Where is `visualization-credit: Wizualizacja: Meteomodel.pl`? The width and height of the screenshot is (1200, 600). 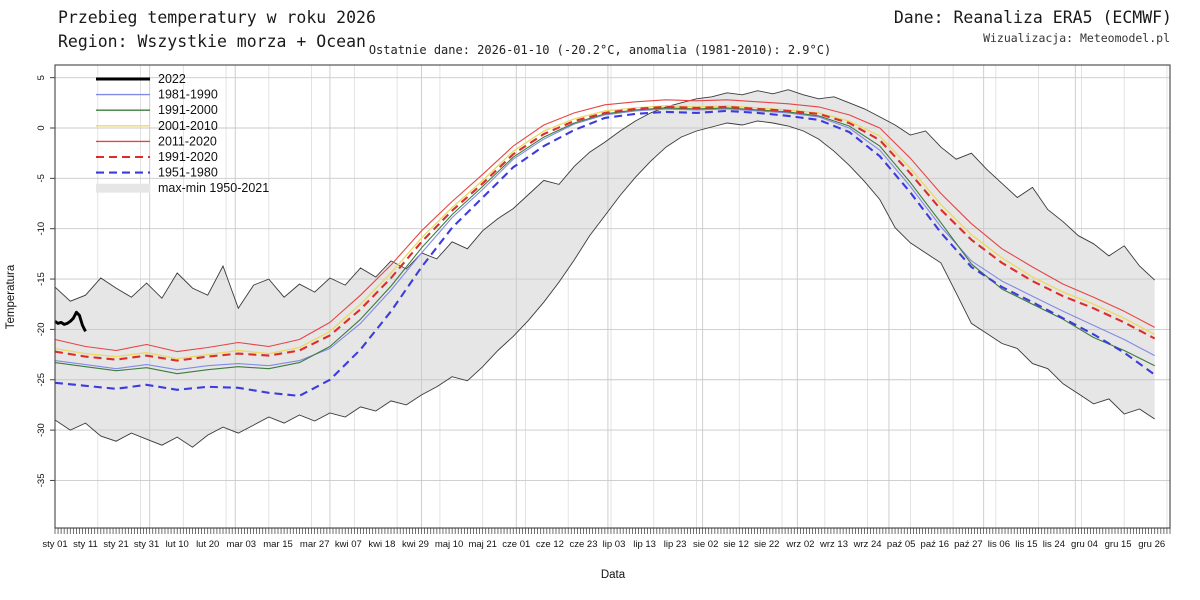
visualization-credit: Wizualizacja: Meteomodel.pl is located at coordinates (1076, 38).